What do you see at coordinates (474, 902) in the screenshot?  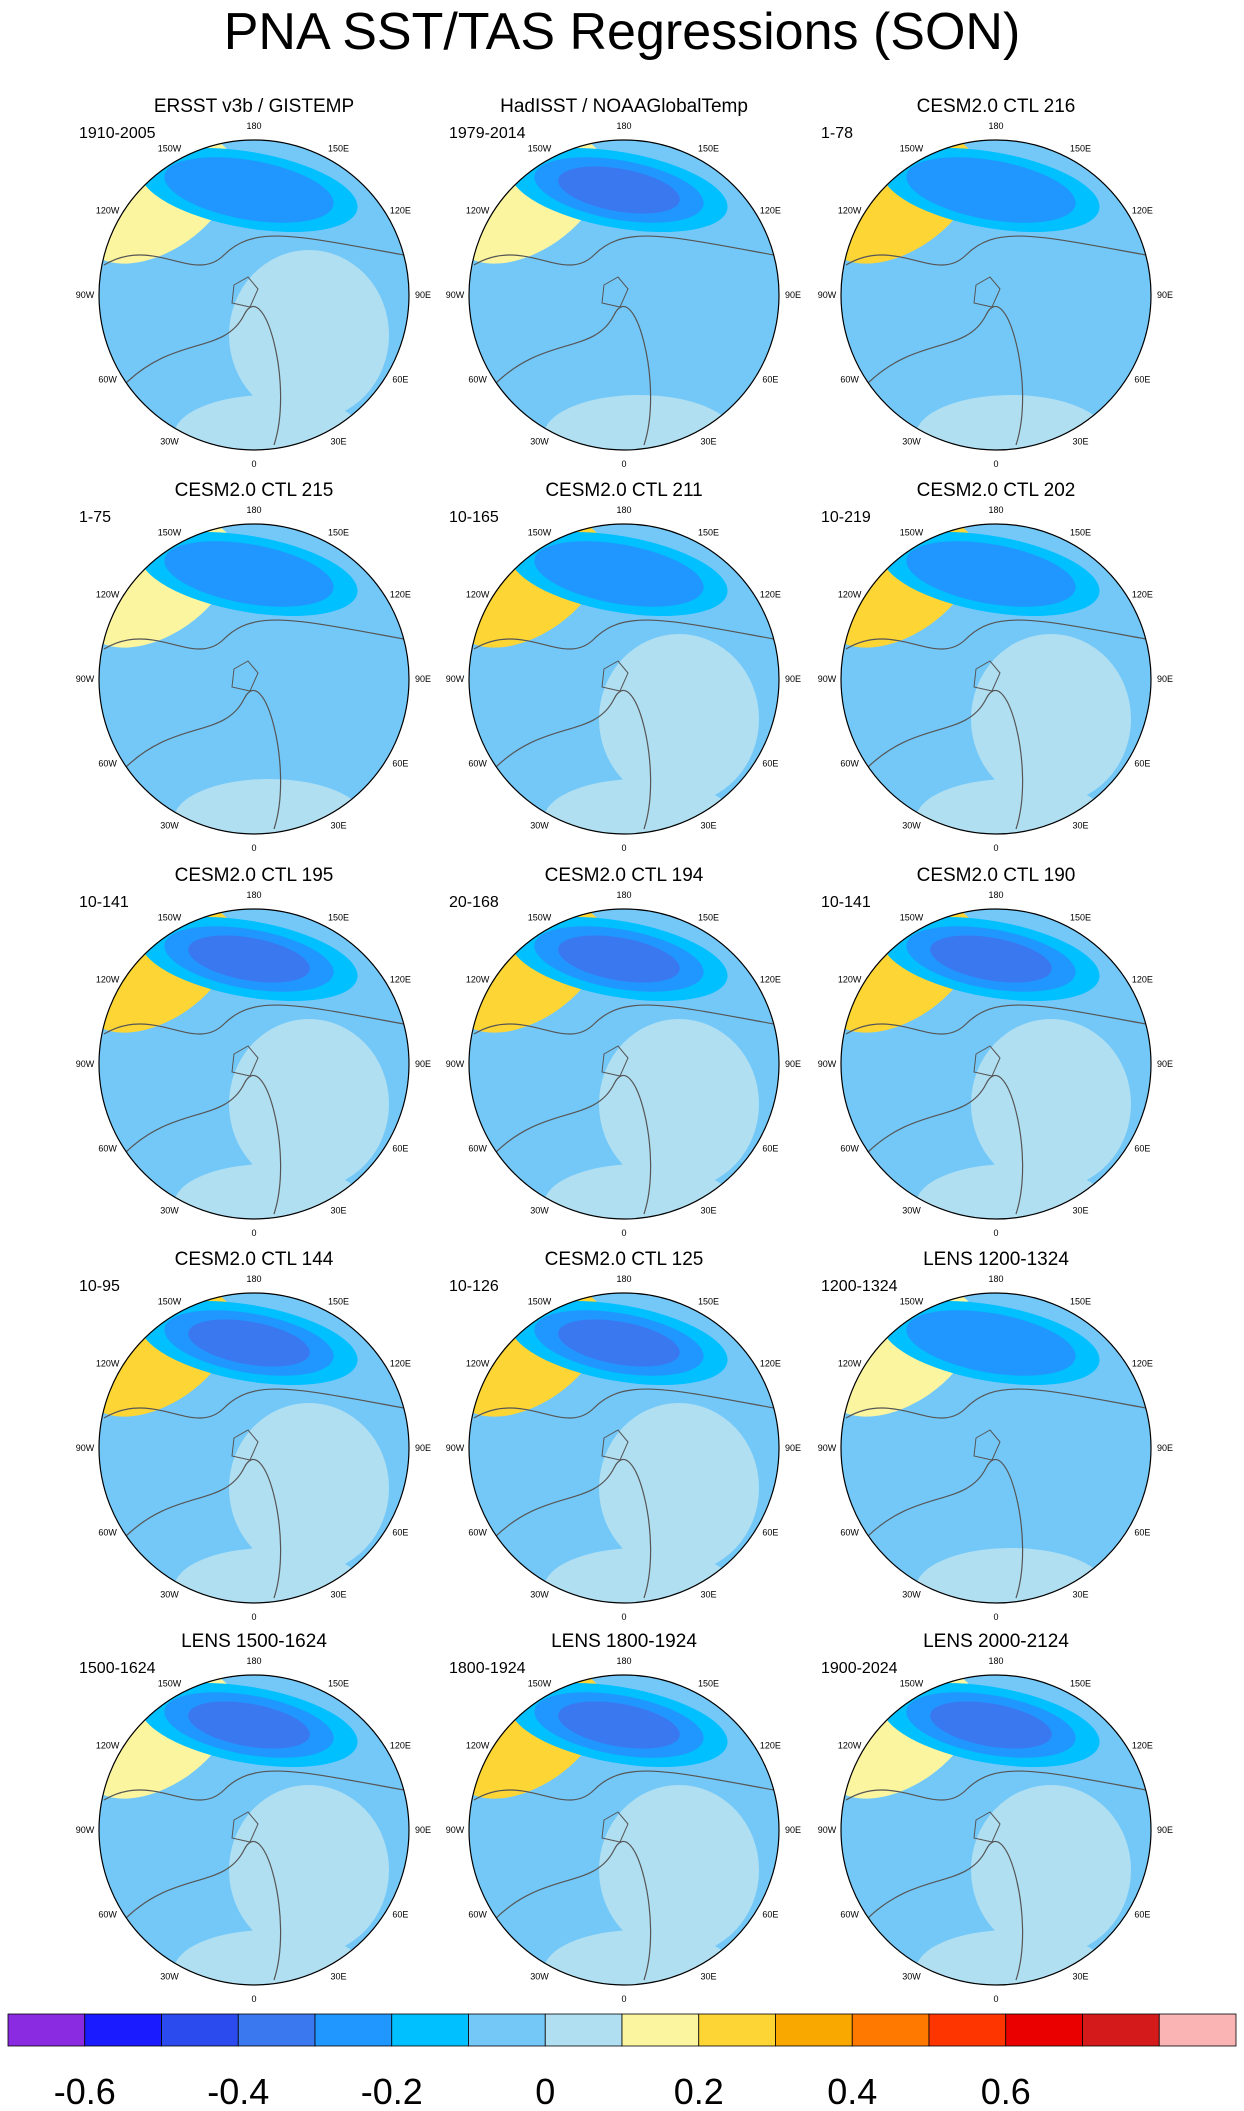 I see `panel-period: 20-168` at bounding box center [474, 902].